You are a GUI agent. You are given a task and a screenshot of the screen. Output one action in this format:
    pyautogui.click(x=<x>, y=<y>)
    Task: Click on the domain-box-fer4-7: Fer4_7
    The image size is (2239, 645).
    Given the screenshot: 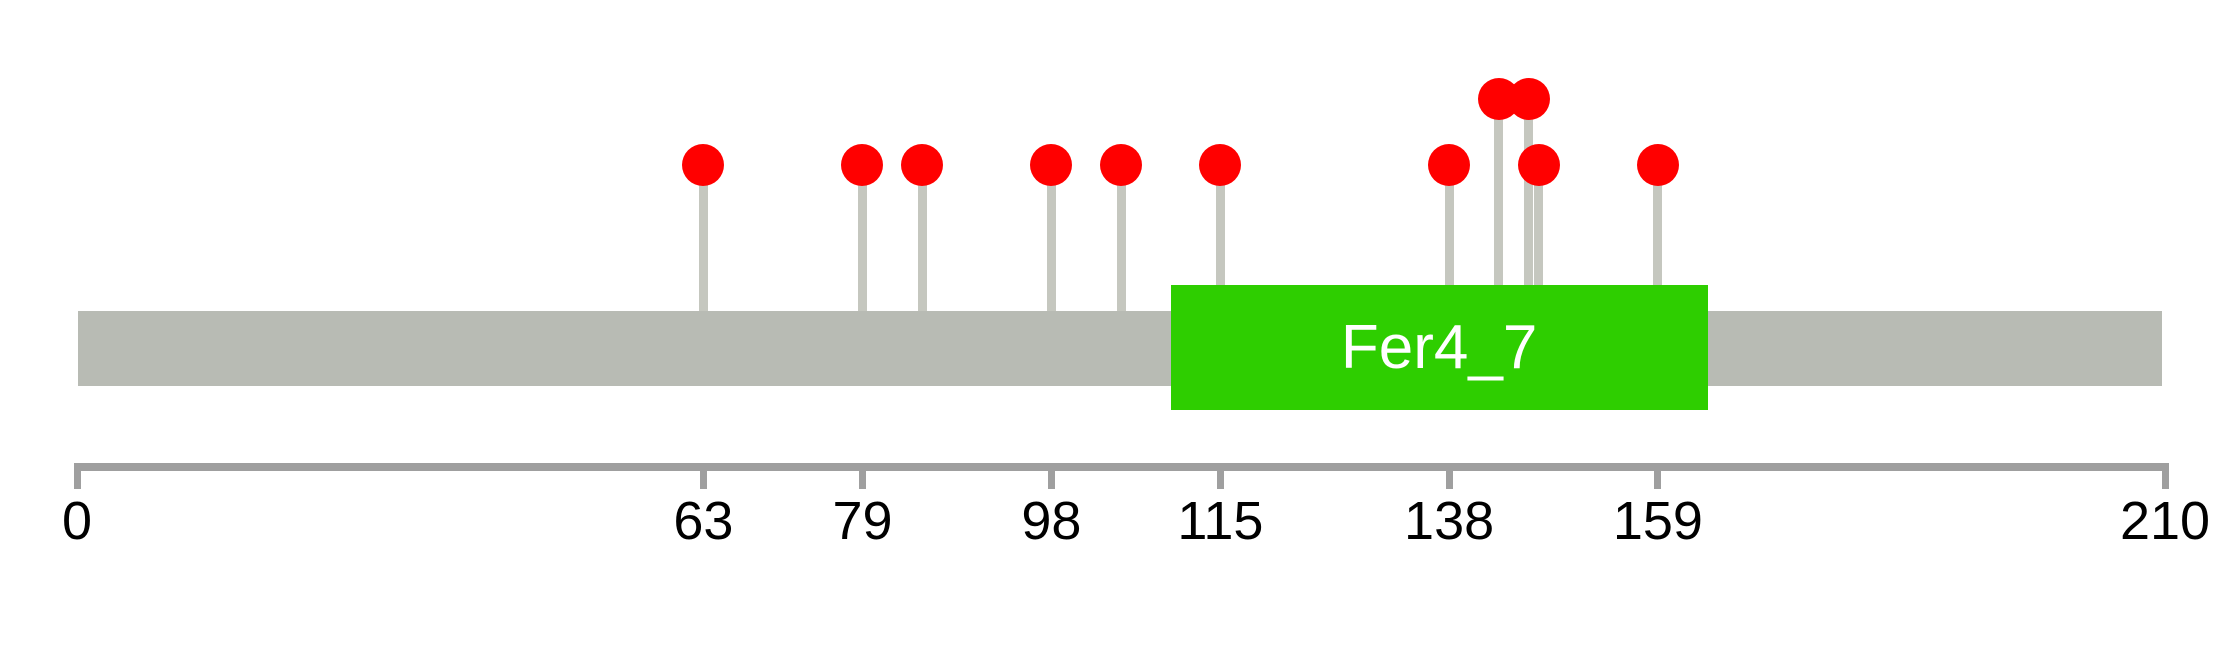 What is the action you would take?
    pyautogui.click(x=1439, y=347)
    